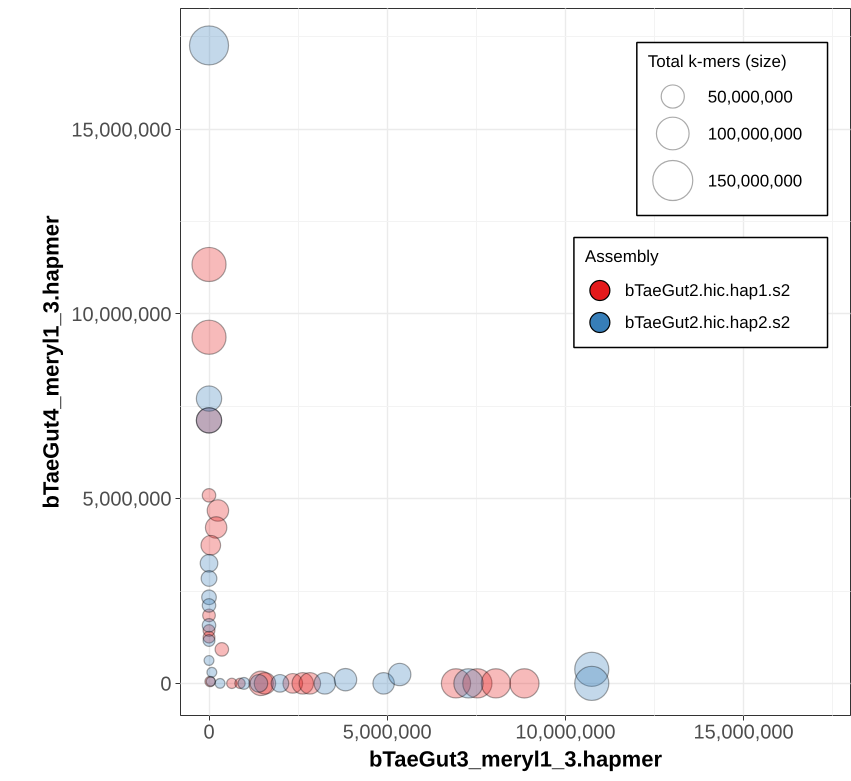  Describe the element at coordinates (209, 733) in the screenshot. I see `x-tick-label: 0` at that location.